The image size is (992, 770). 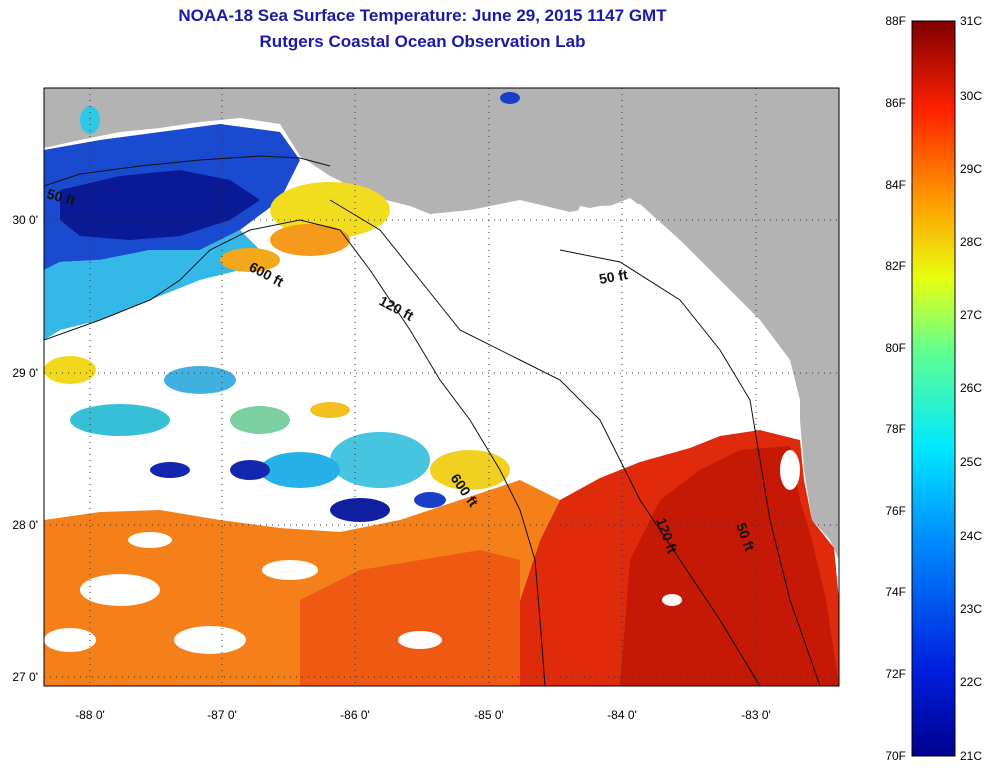 What do you see at coordinates (355, 715) in the screenshot?
I see `lon-tick: -86 0'` at bounding box center [355, 715].